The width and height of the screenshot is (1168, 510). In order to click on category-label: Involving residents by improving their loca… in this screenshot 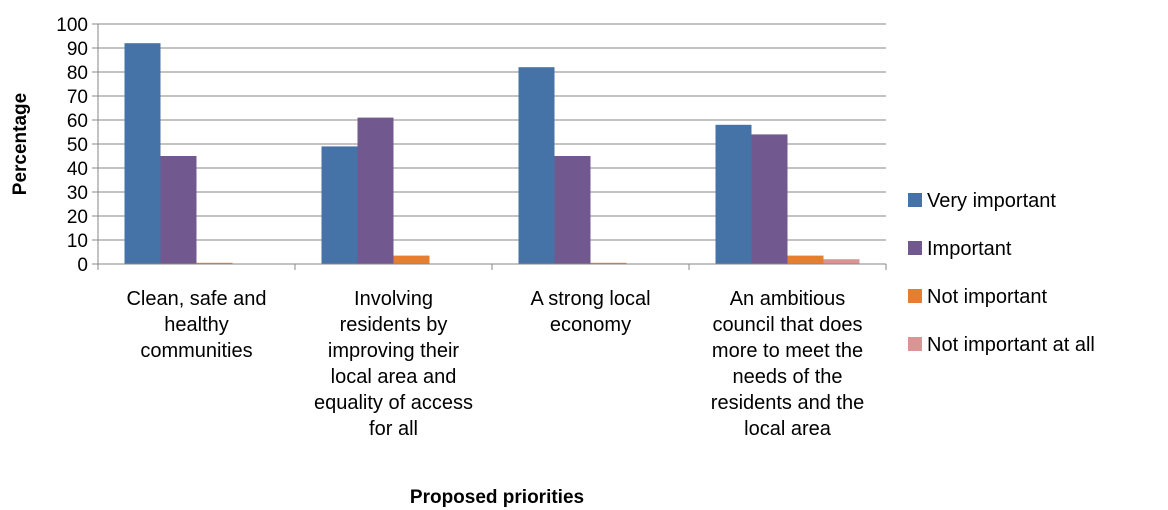, I will do `click(393, 364)`.